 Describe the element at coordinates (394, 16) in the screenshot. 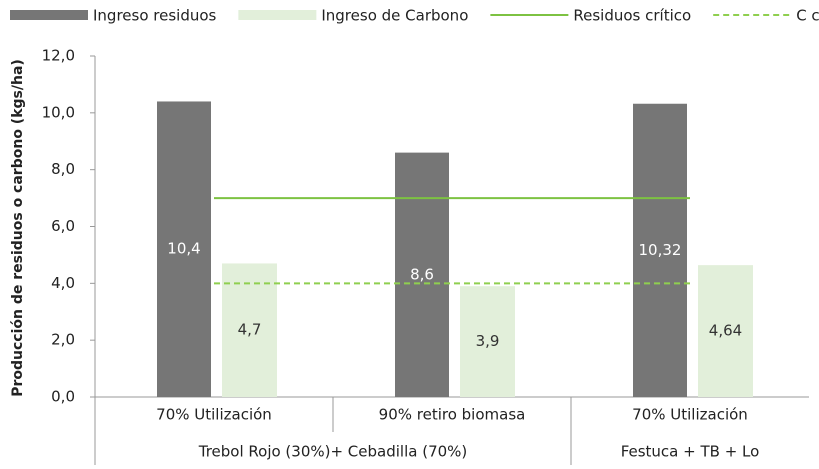

I see `legend-label: Ingreso de Carbono` at that location.